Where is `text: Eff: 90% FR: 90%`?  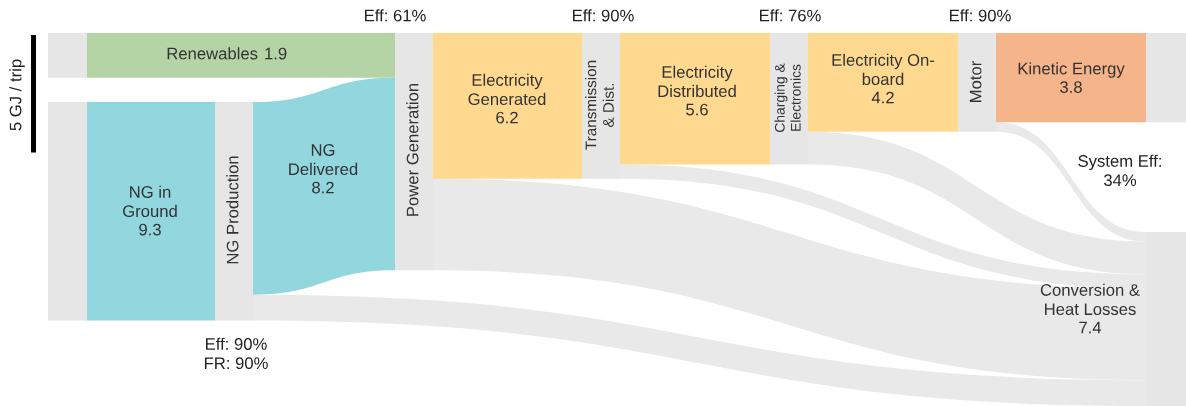
text: Eff: 90% FR: 90% is located at coordinates (236, 353).